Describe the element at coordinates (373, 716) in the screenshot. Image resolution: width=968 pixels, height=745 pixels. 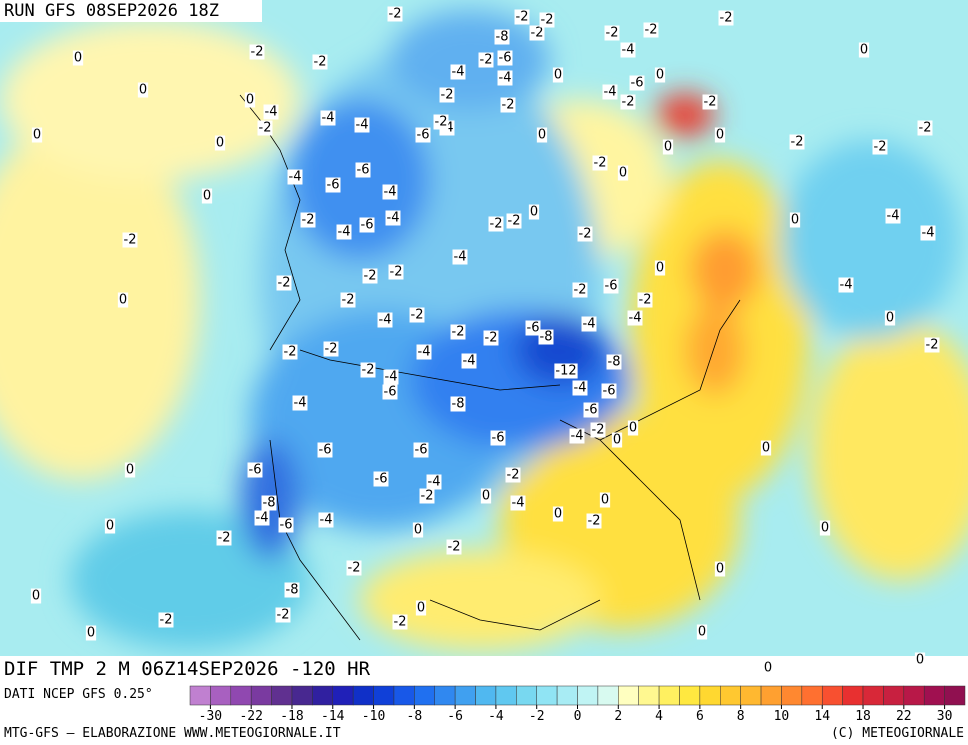
I see `colorbar-tick-label: -10` at that location.